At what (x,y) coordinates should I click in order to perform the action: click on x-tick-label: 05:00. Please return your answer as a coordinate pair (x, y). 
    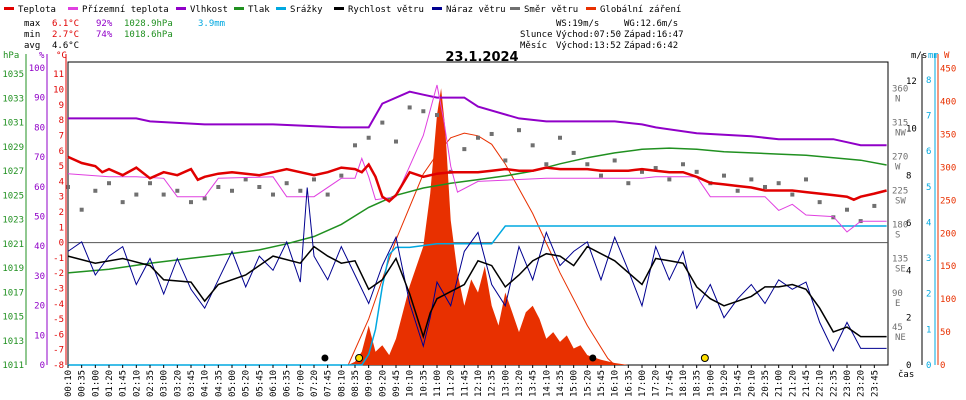
    Looking at the image, I should click on (233, 383).